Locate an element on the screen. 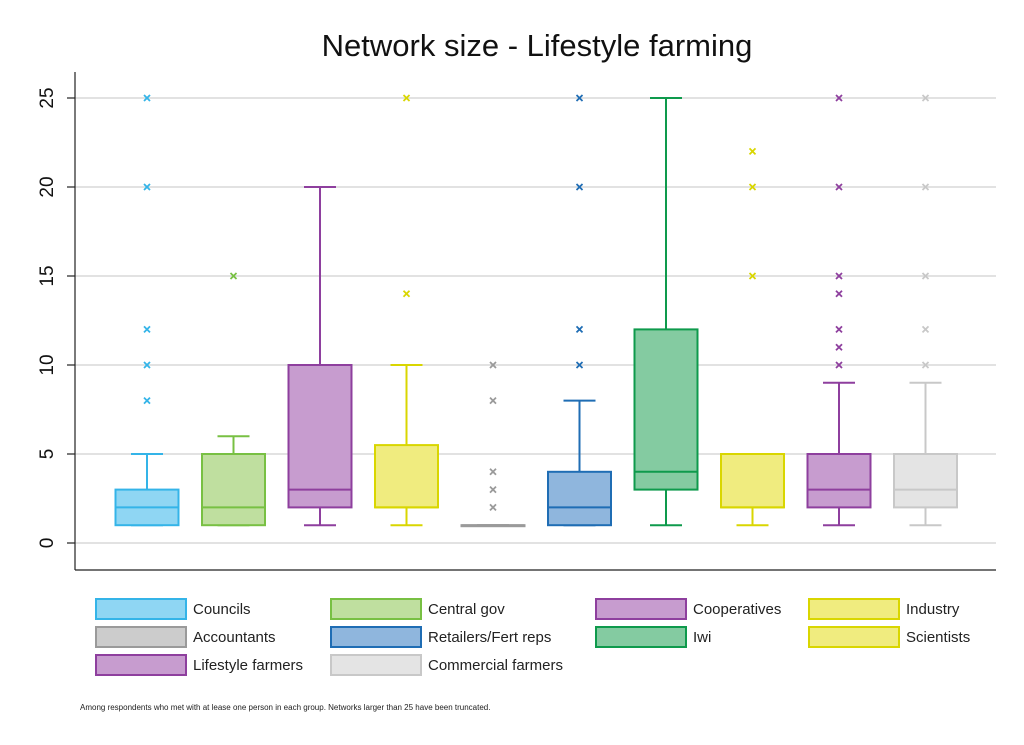  legend-label-central-gov: Central gov is located at coordinates (466, 609).